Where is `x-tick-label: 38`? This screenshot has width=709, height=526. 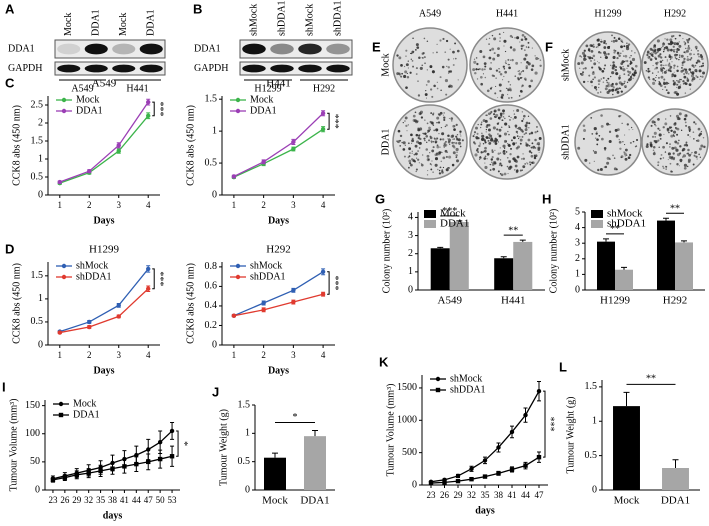
x-tick-label: 38 is located at coordinates (499, 495).